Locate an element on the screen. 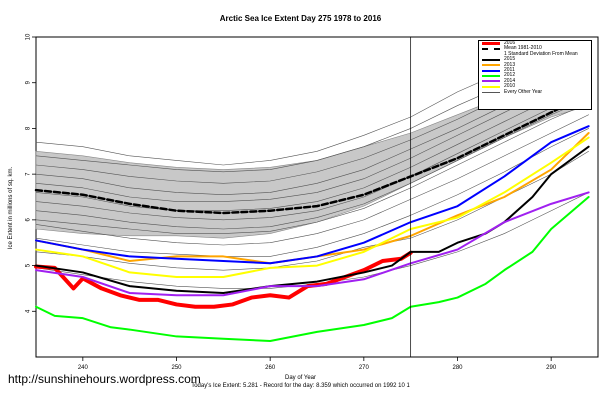 This screenshot has width=601, height=400. x-tick-label: 280 is located at coordinates (457, 368).